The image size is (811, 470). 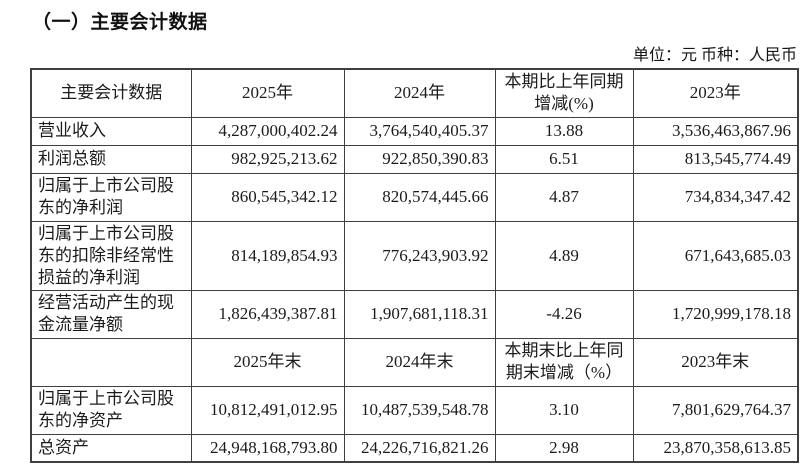 I want to click on cell-2025-value: 860,545,342.12, so click(x=267, y=197).